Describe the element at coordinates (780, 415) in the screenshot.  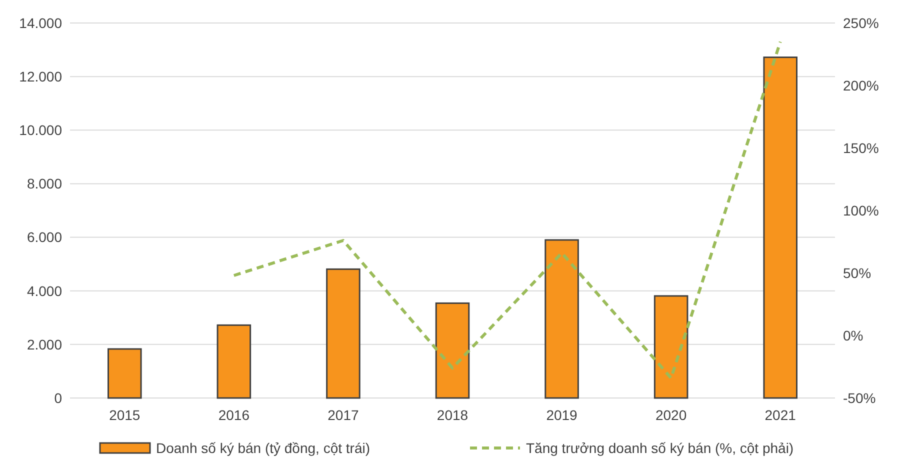
I see `x-tick-label: 2021` at that location.